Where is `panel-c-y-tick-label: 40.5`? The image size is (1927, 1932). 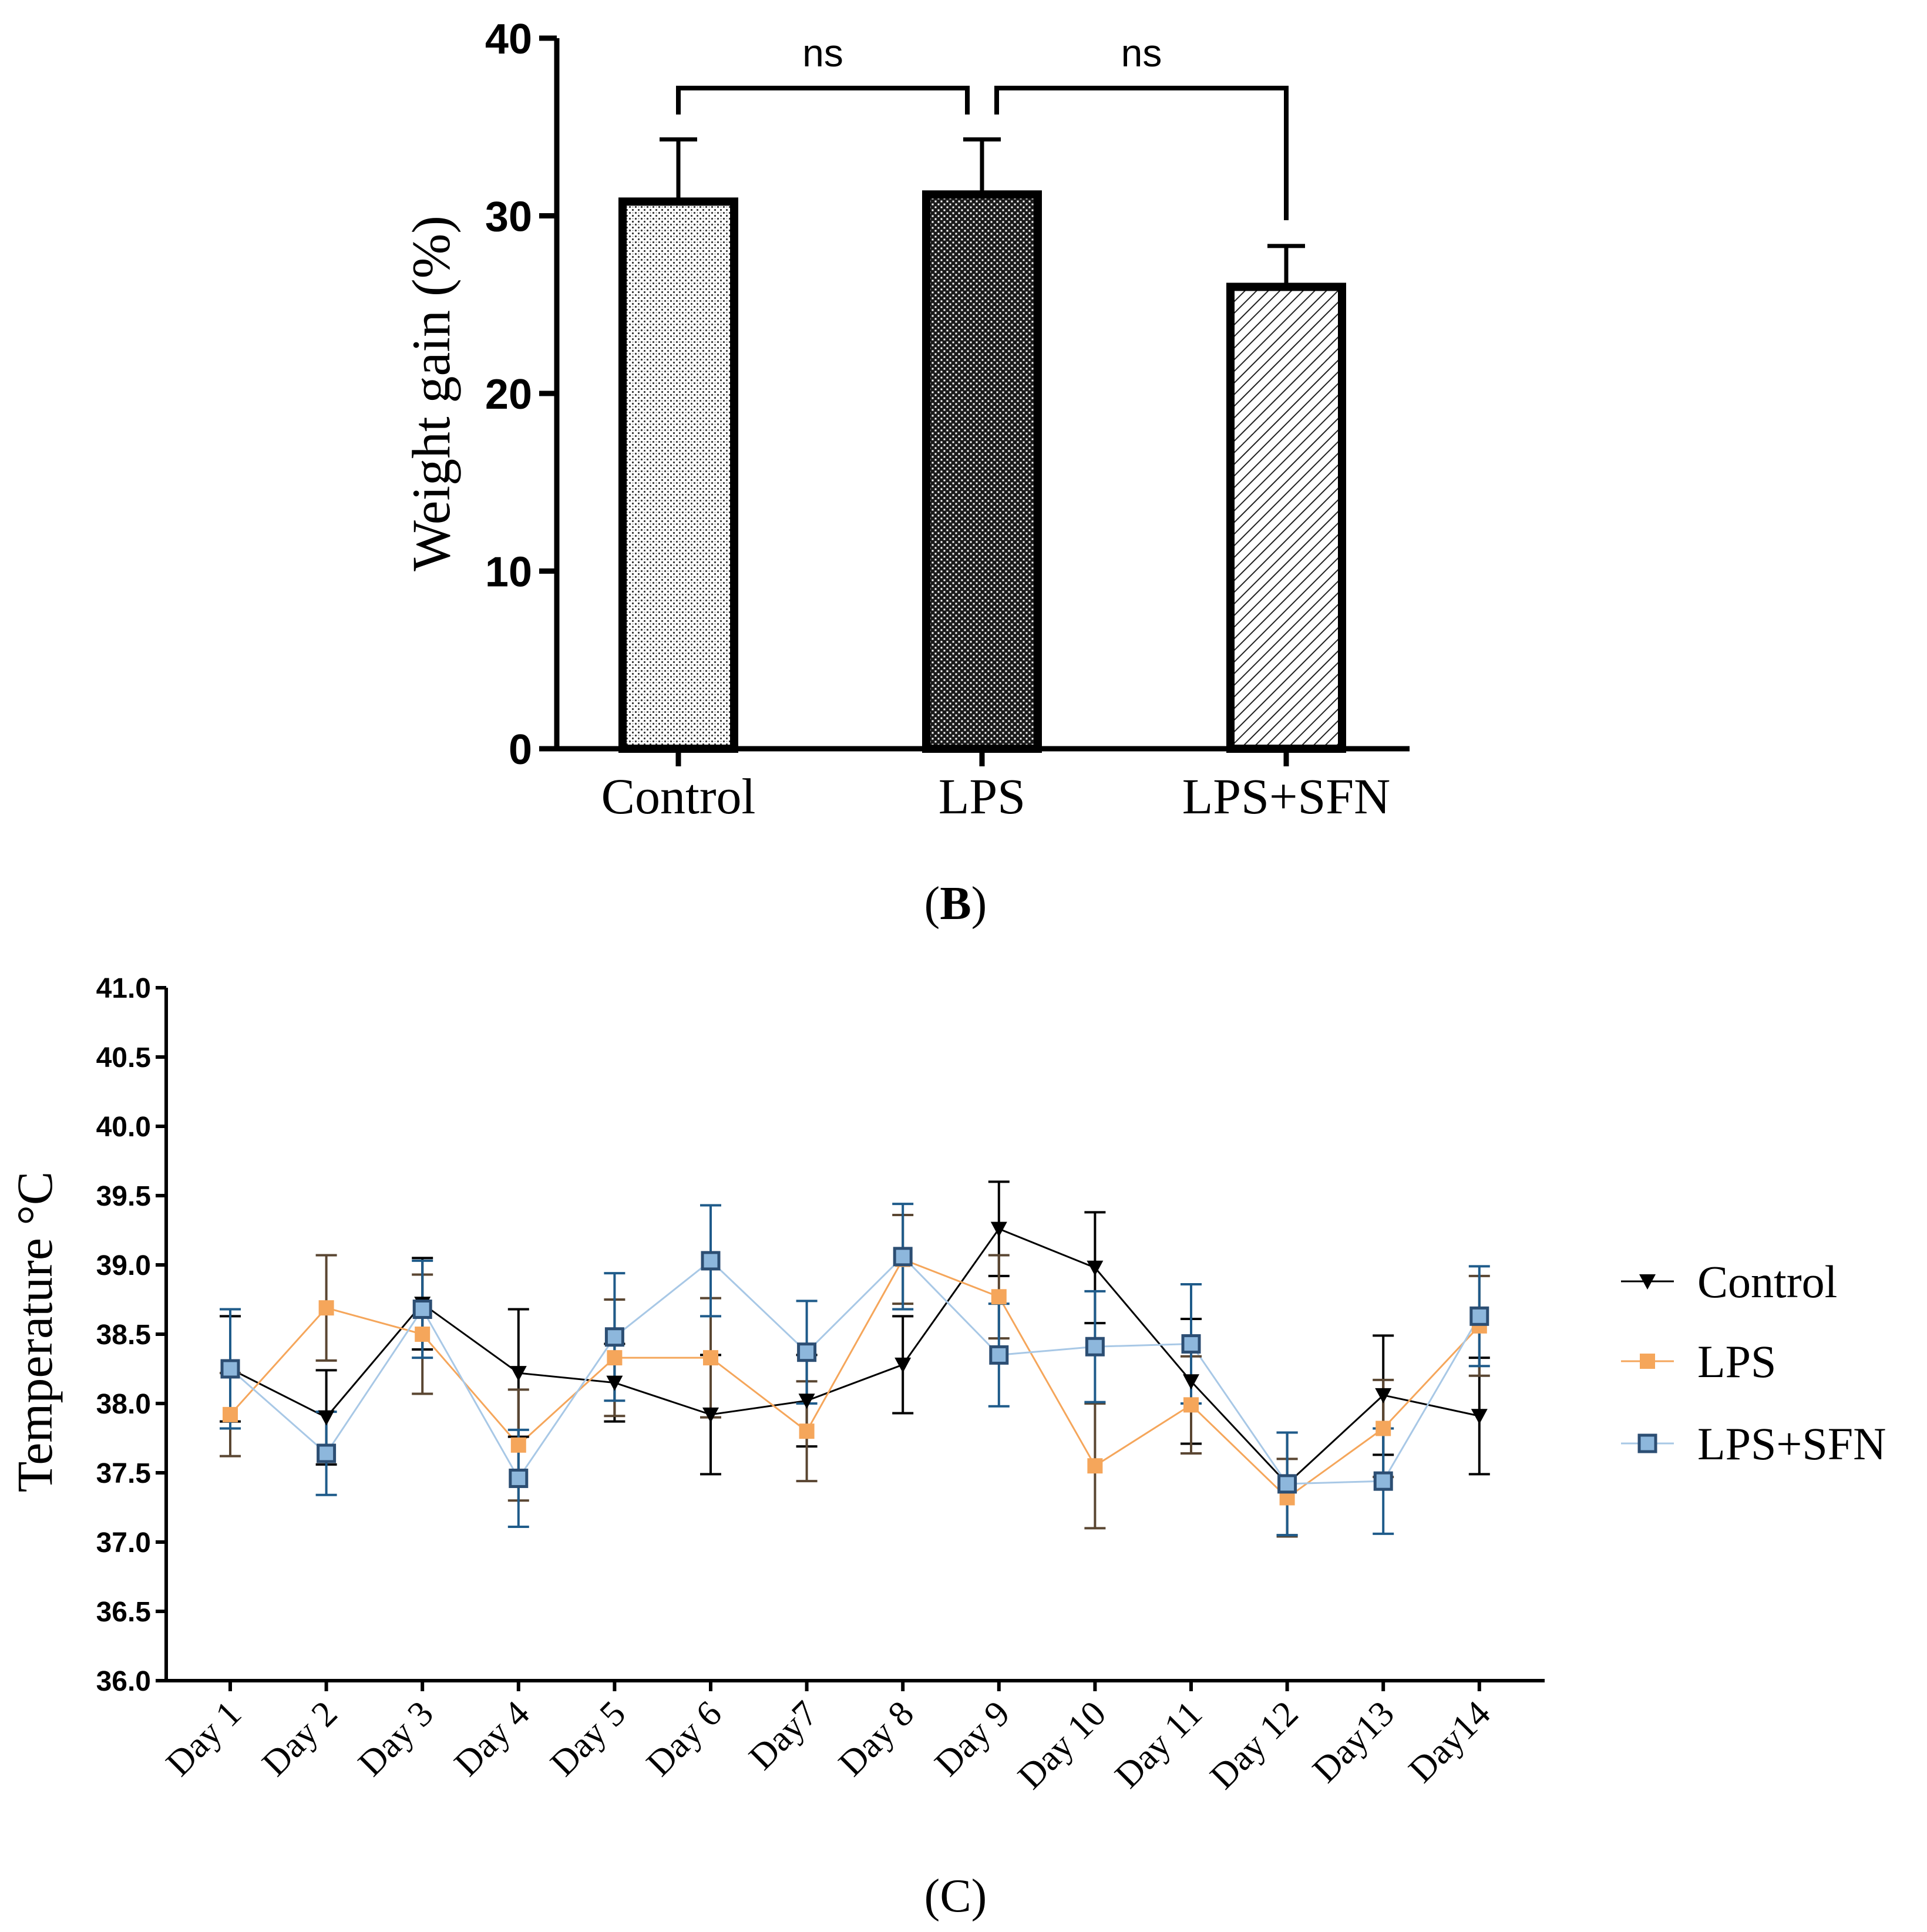
panel-c-y-tick-label: 40.5 is located at coordinates (123, 1057).